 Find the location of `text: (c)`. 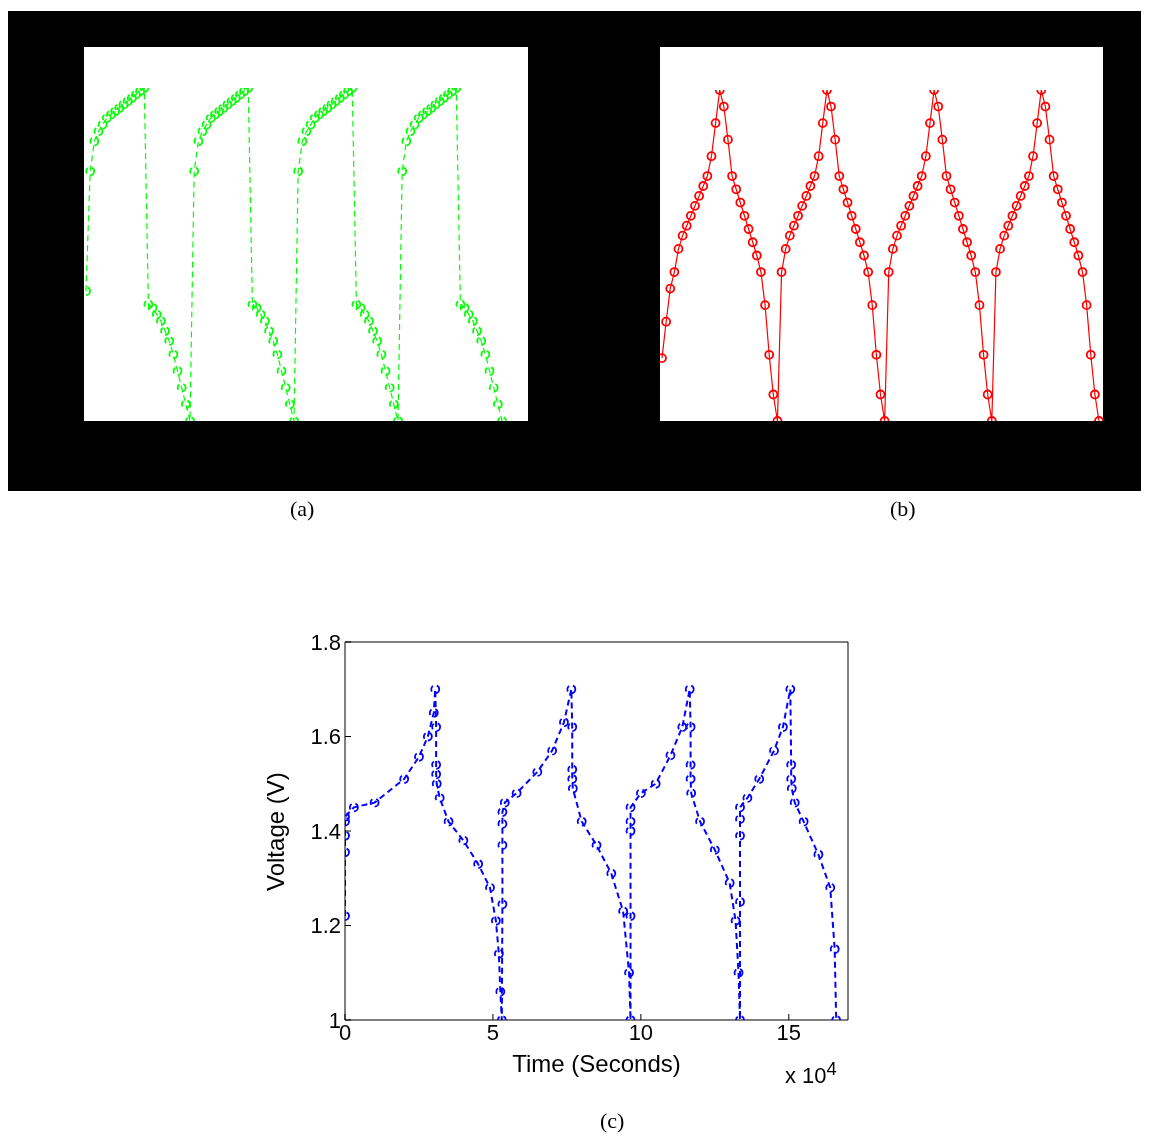

text: (c) is located at coordinates (612, 1120).